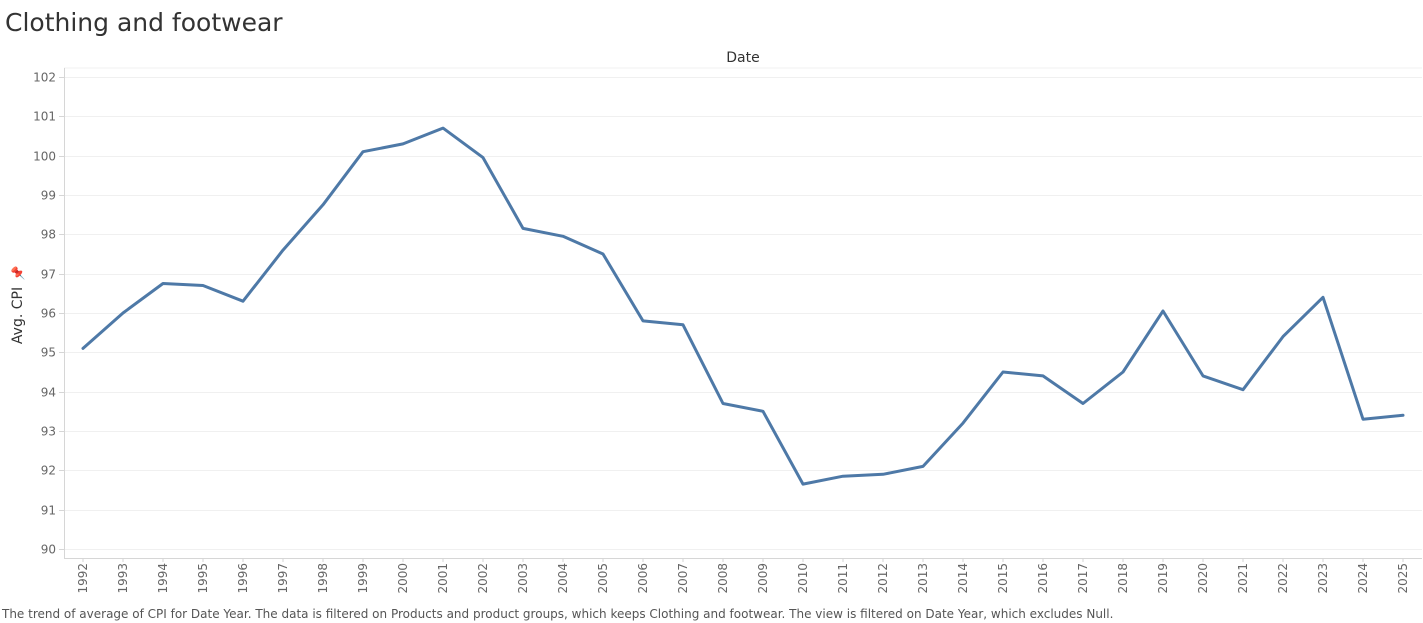 The width and height of the screenshot is (1423, 623). Describe the element at coordinates (603, 578) in the screenshot. I see `x-tick-label: 2005` at that location.